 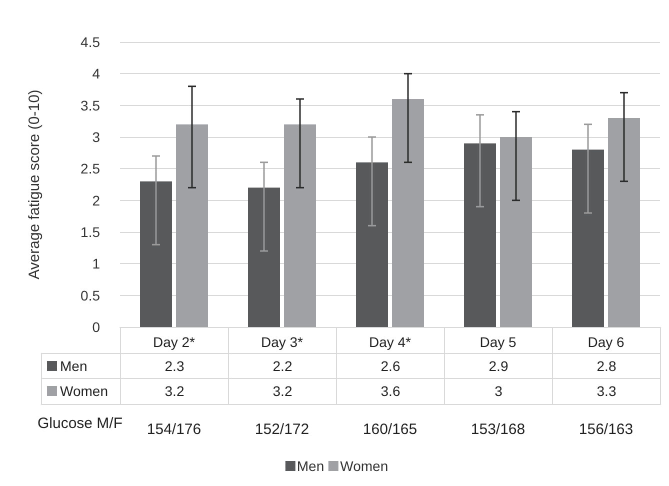 I want to click on text: 160/165, so click(x=390, y=429).